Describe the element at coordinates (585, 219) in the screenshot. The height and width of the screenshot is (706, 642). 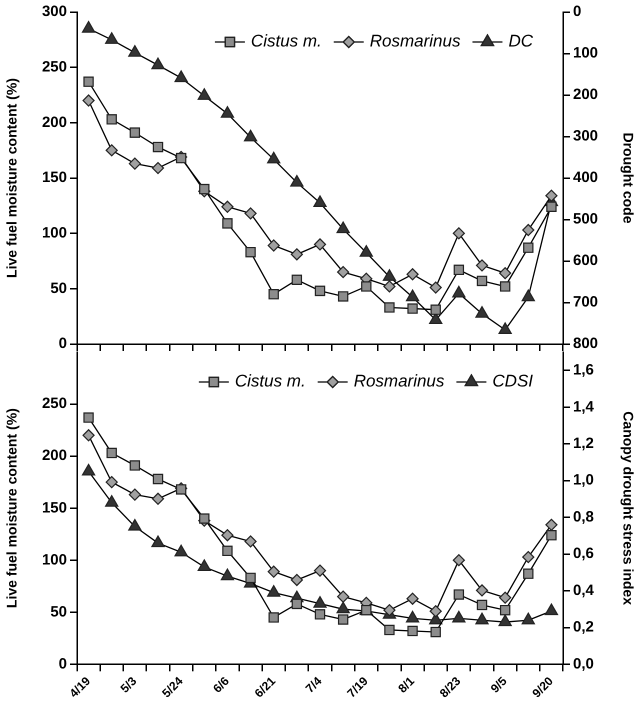
I see `y2-tick-label: 500` at that location.